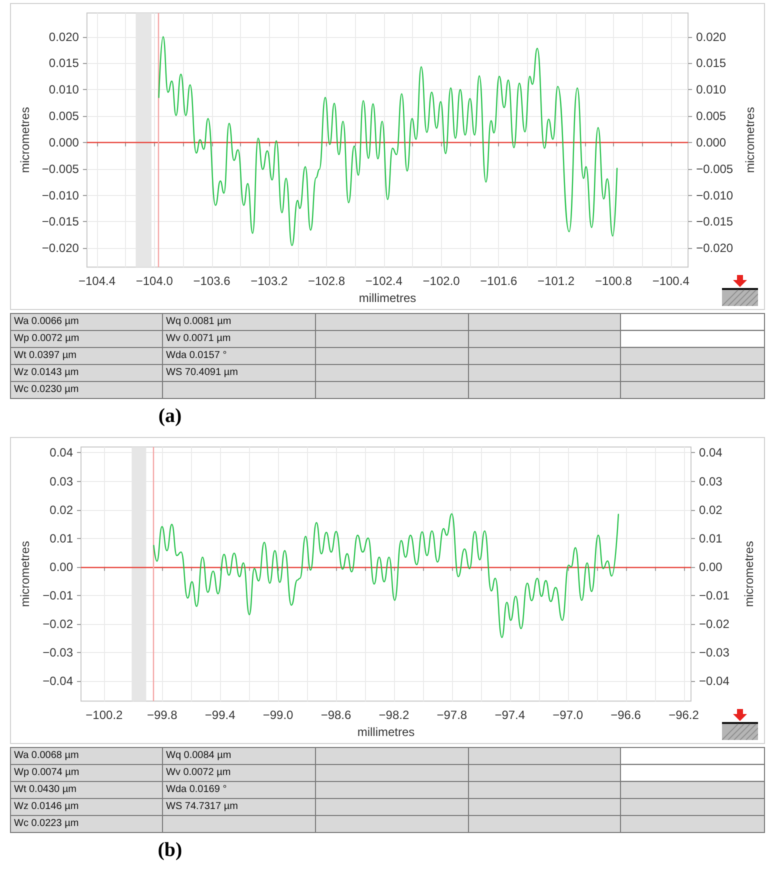 The width and height of the screenshot is (768, 873). Describe the element at coordinates (46, 390) in the screenshot. I see `text: Wc 0.0230 µm` at that location.